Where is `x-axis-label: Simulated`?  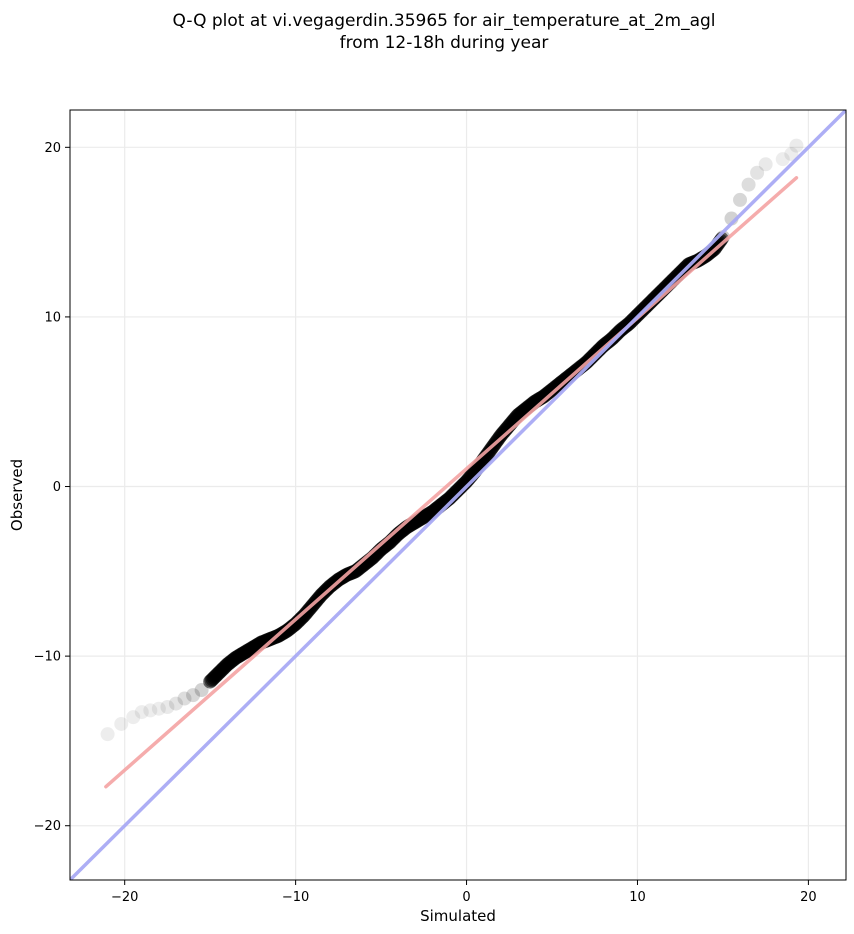 x-axis-label: Simulated is located at coordinates (458, 916).